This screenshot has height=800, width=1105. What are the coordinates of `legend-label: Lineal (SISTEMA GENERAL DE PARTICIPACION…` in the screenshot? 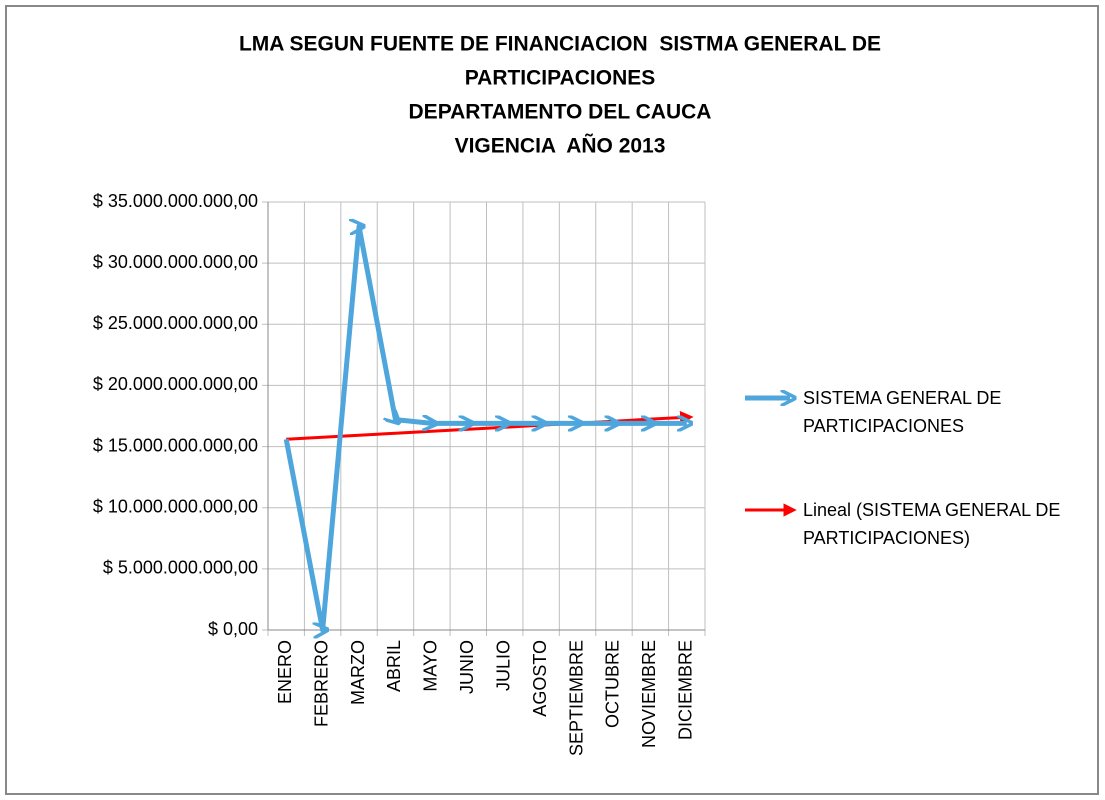 It's located at (932, 524).